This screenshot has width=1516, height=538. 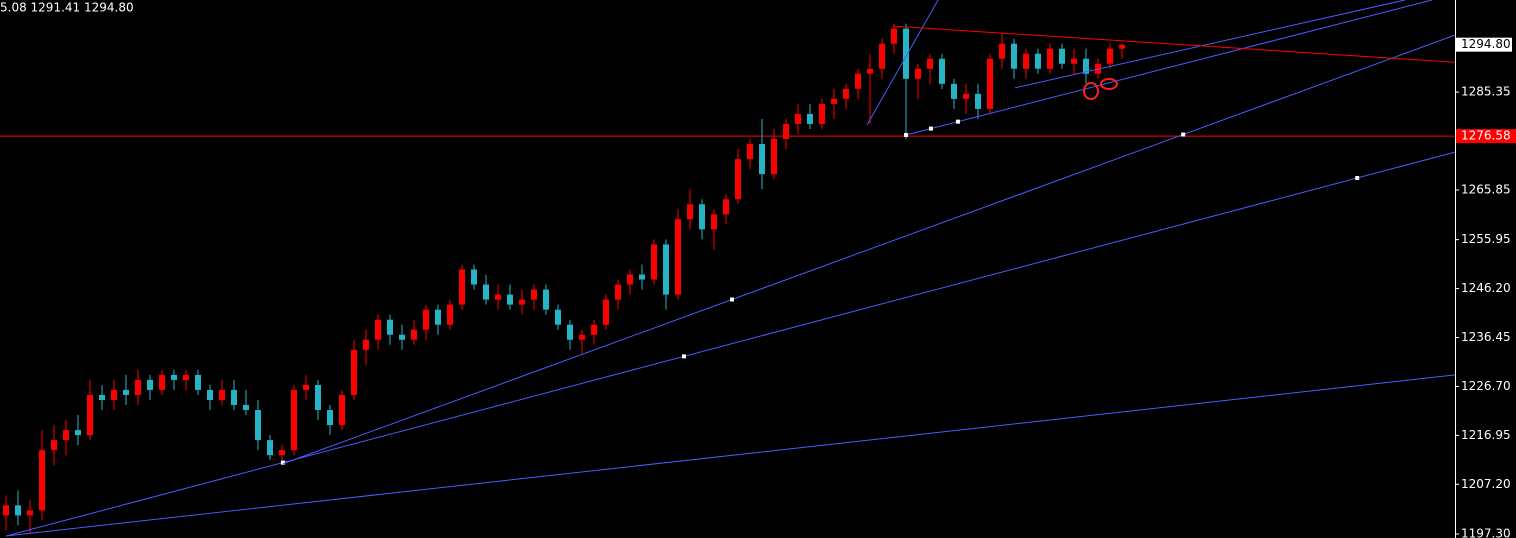 What do you see at coordinates (1486, 44) in the screenshot?
I see `current-price-label: 1294.80` at bounding box center [1486, 44].